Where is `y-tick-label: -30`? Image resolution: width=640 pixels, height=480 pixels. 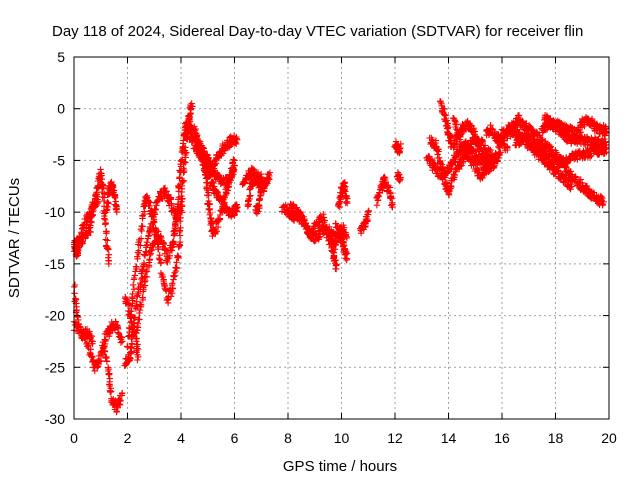 y-tick-label: -30 is located at coordinates (55, 419).